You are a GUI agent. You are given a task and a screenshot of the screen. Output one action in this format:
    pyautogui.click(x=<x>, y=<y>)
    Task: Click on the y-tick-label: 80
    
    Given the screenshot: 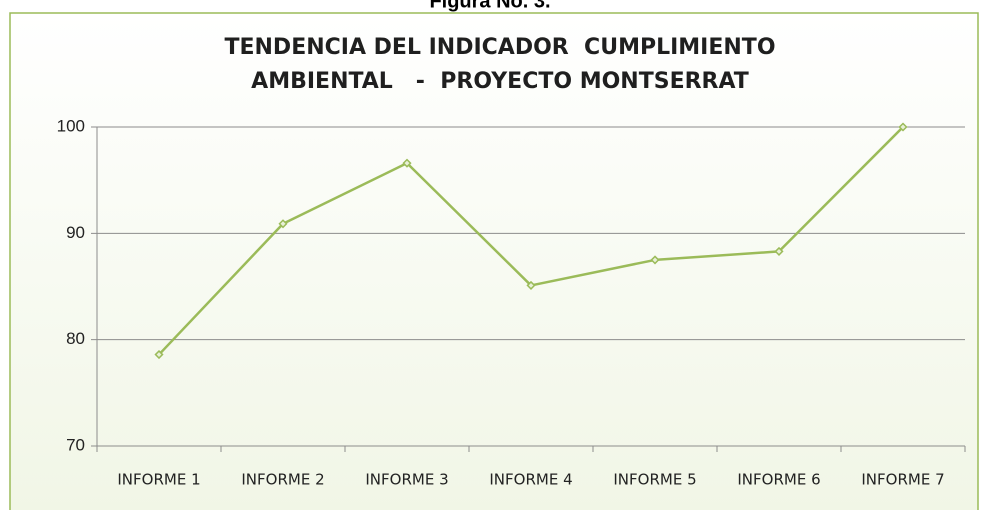 What is the action you would take?
    pyautogui.click(x=75, y=338)
    